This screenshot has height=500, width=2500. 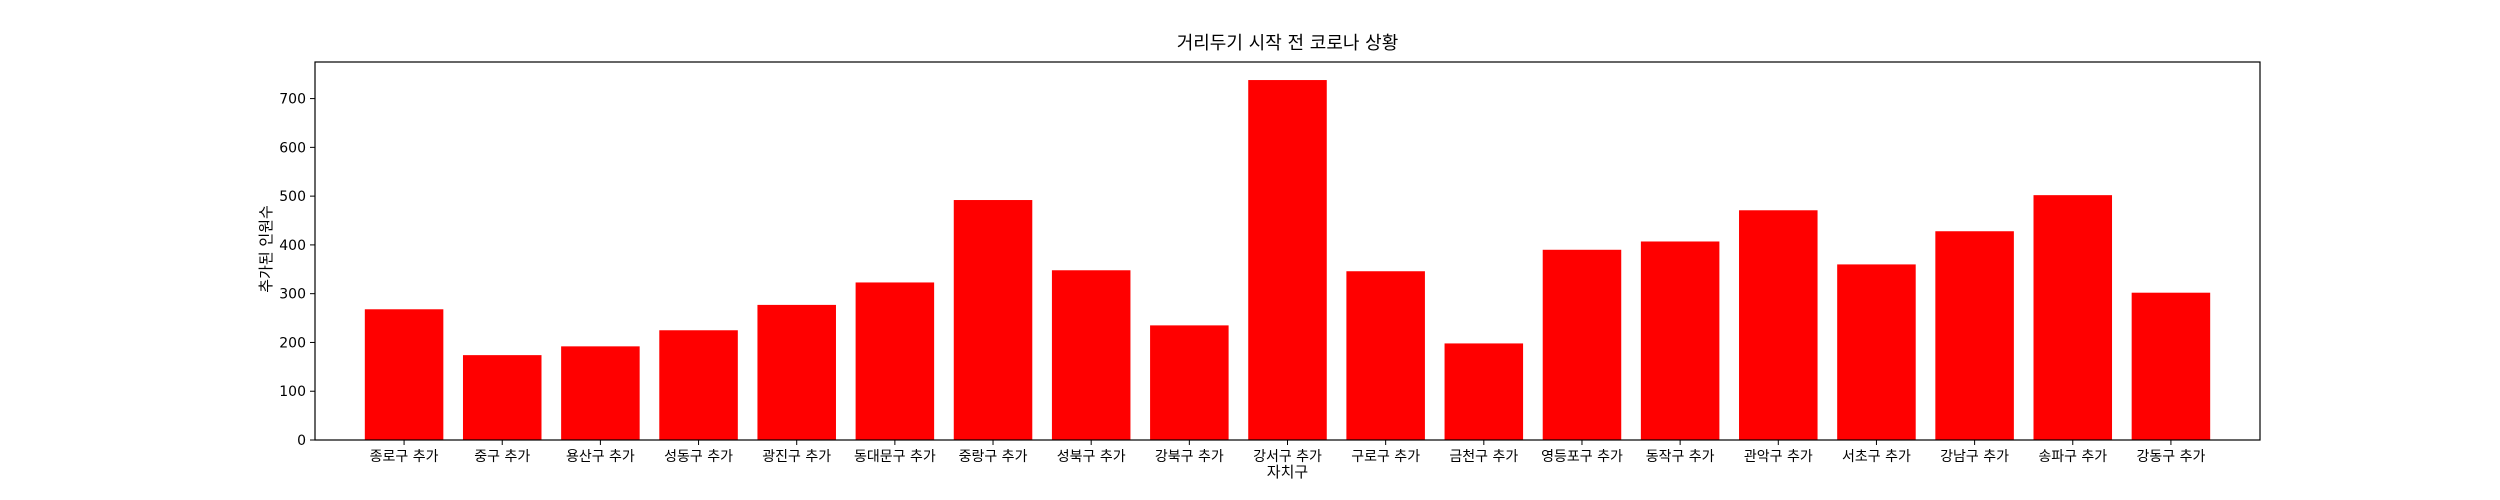 I want to click on y-tick-label: 500, so click(x=292, y=197).